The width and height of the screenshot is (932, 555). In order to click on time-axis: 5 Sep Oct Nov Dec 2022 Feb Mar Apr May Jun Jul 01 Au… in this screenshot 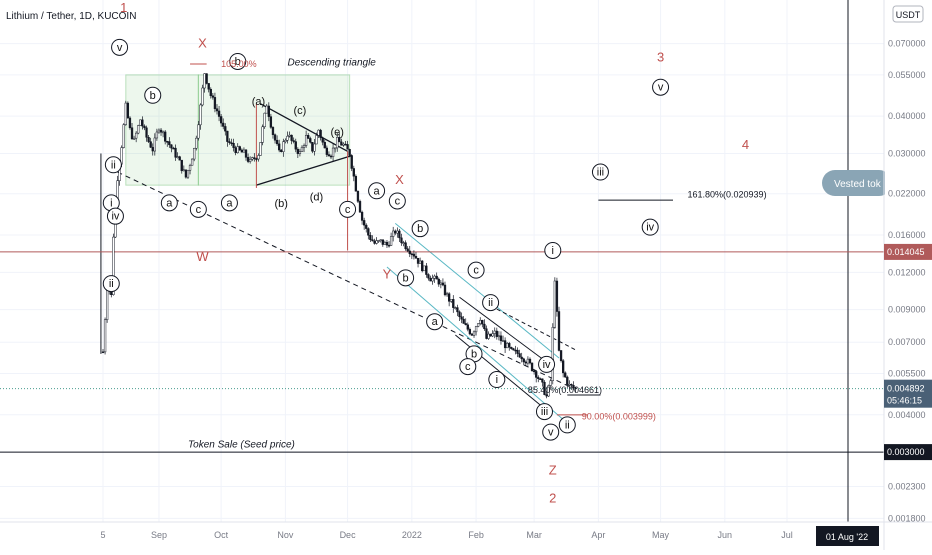, I will do `click(466, 533)`.